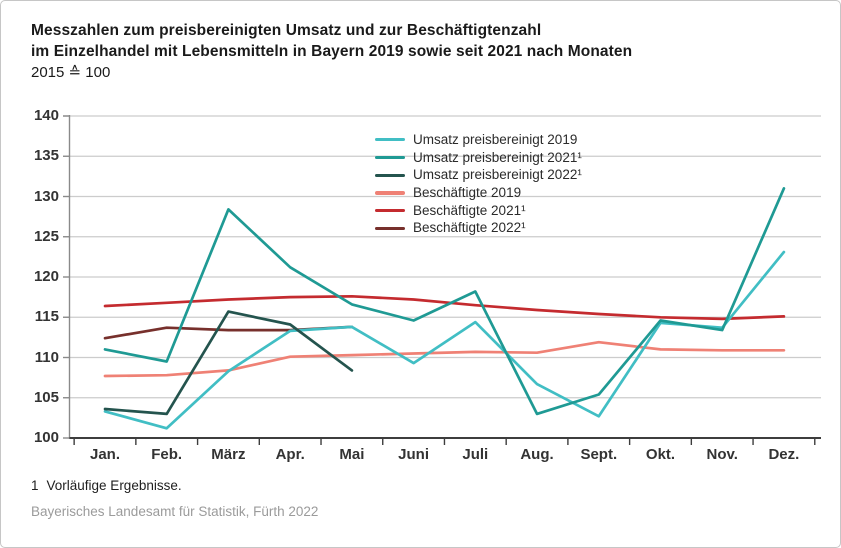 The height and width of the screenshot is (548, 841). What do you see at coordinates (228, 454) in the screenshot?
I see `x-axis-month-label: März` at bounding box center [228, 454].